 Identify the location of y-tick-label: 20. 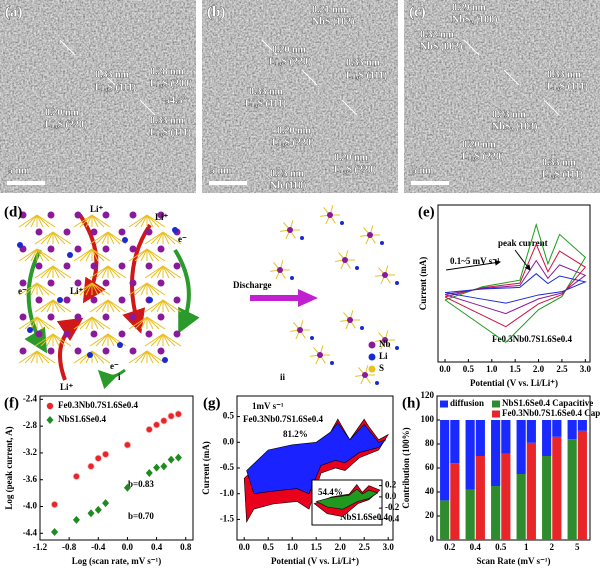
(430, 515).